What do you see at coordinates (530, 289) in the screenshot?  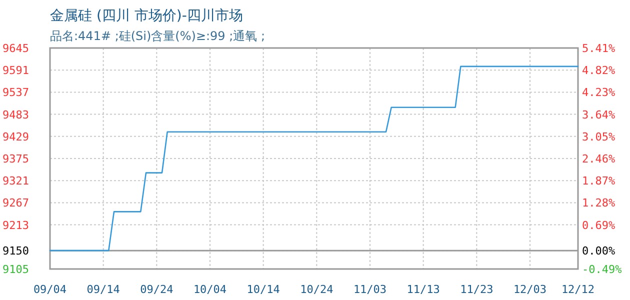 I see `x-tick-label: 12/03` at bounding box center [530, 289].